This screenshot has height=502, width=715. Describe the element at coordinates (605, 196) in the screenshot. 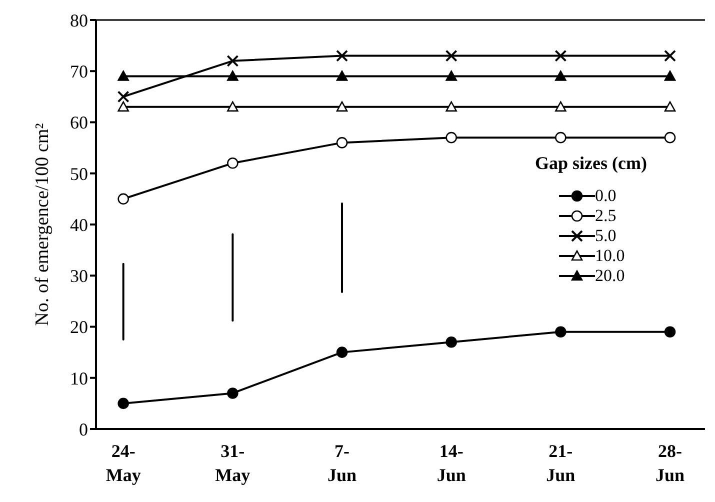

I see `legend-label: 0.0` at that location.